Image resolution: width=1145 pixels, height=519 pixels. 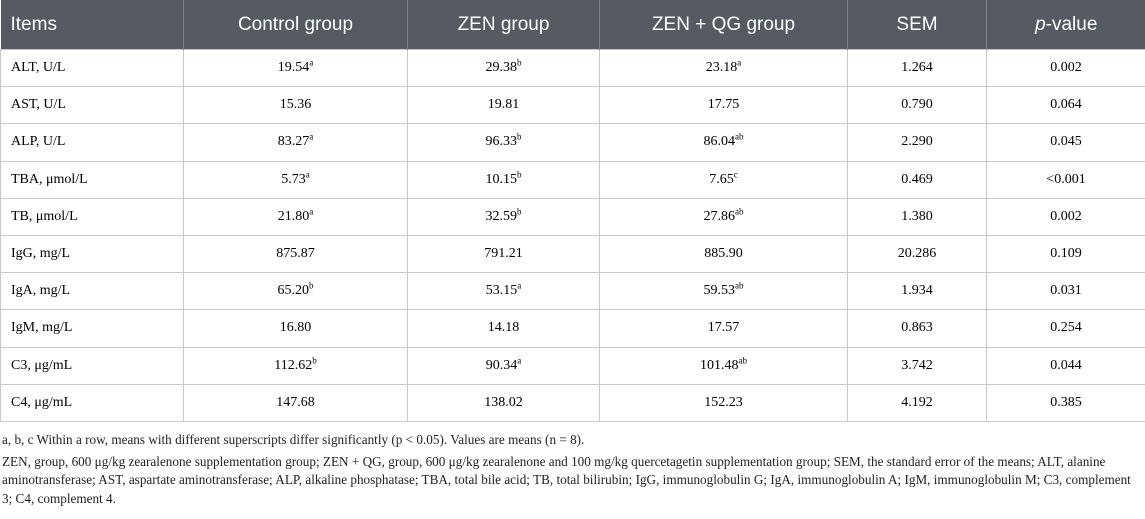 I want to click on table-row: TBA, μmol/L 5.73a 10.15b 7.65c 0.469 <0.001, so click(x=572, y=179).